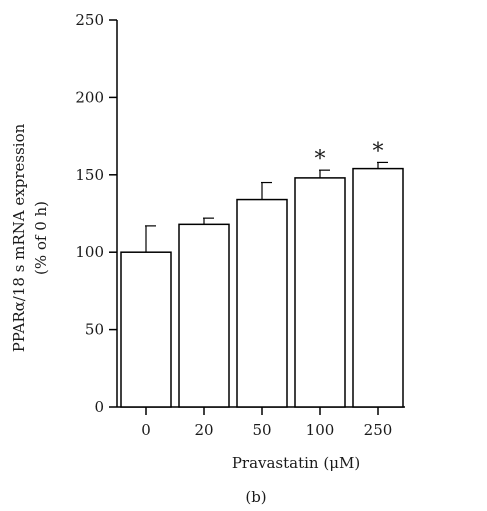 The width and height of the screenshot is (487, 511). Describe the element at coordinates (94, 330) in the screenshot. I see `y-tick-label: 50` at that location.